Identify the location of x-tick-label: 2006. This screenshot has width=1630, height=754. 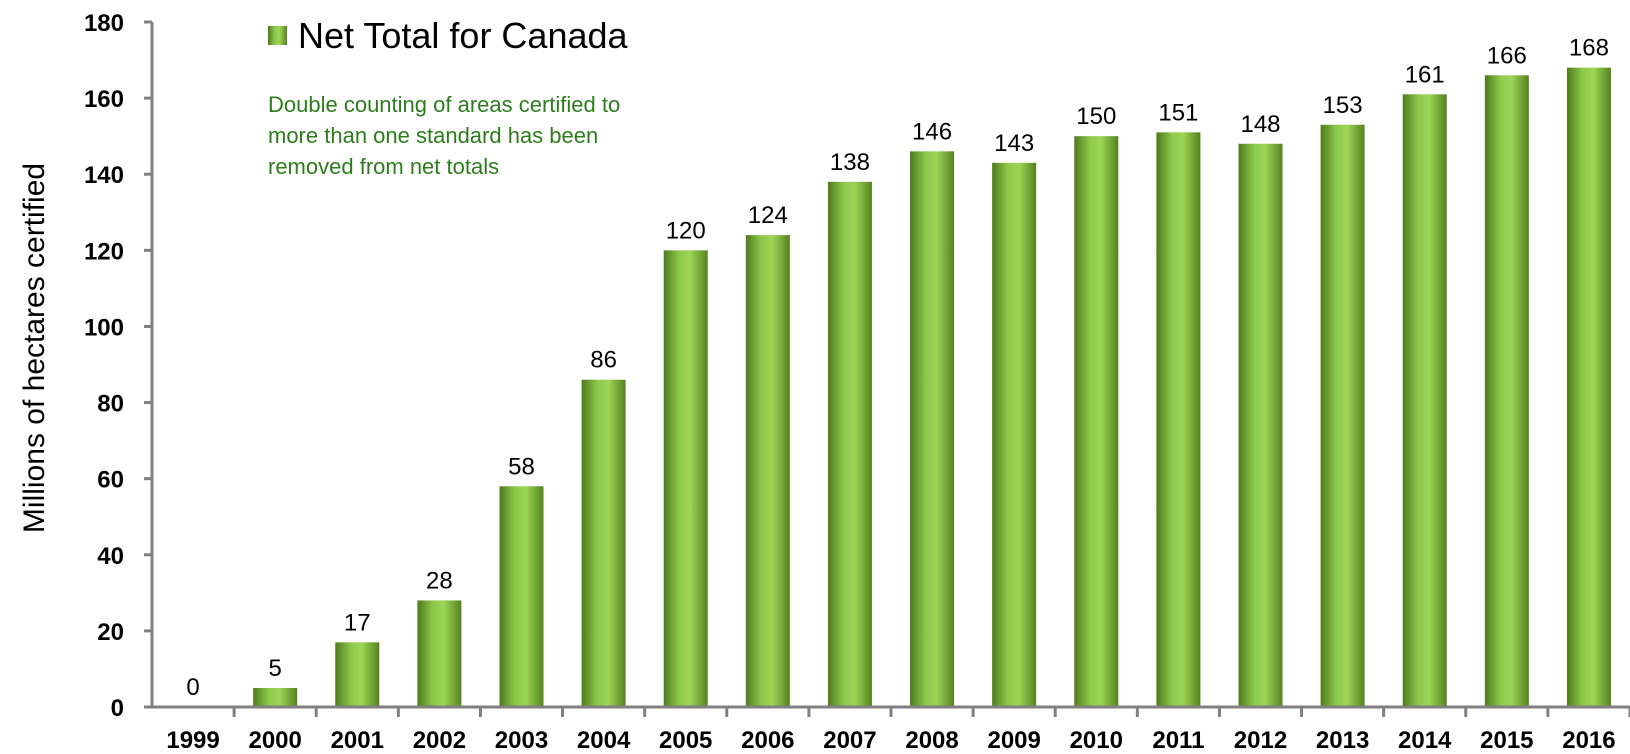
(767, 740).